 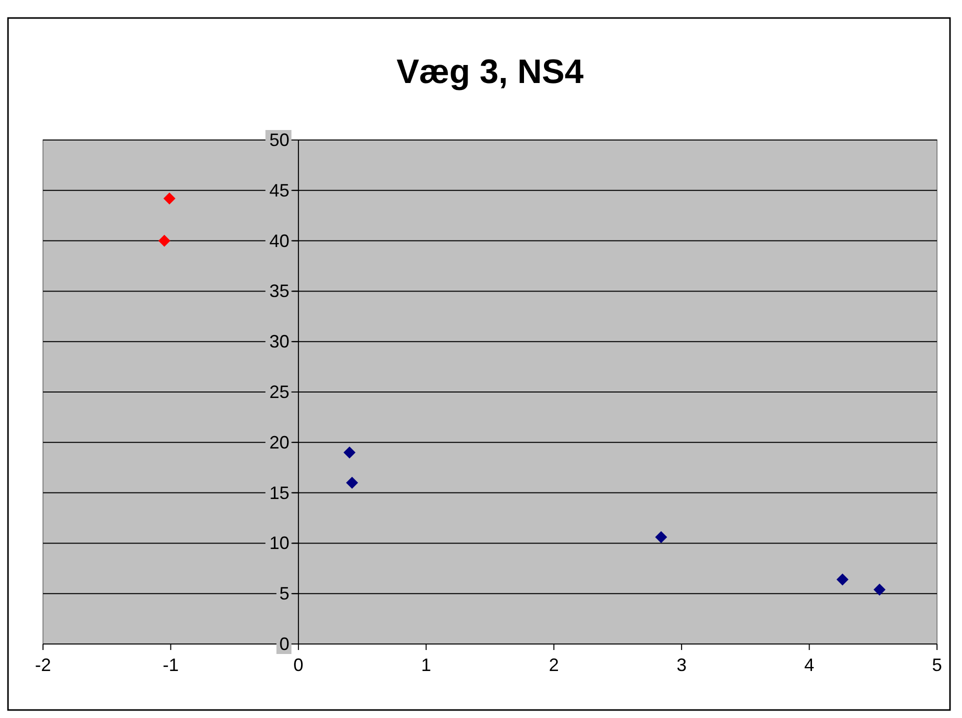 I want to click on y-tick-label: 0, so click(x=284, y=644).